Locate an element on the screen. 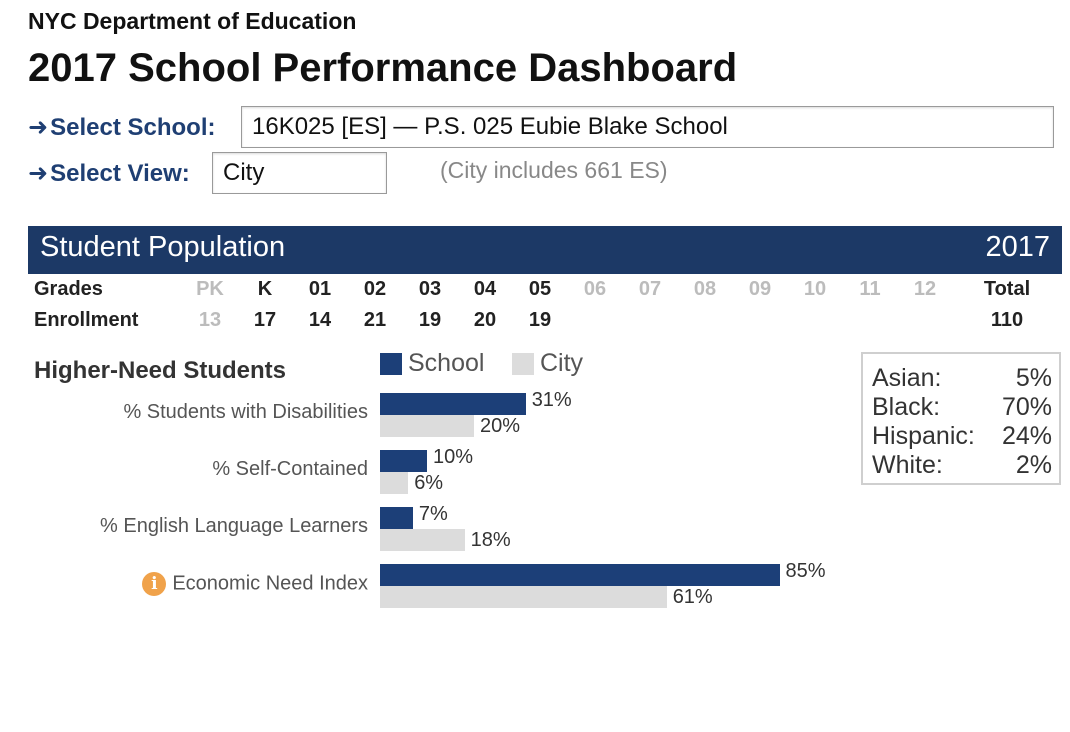 The image size is (1070, 732). enrollment-05: 19 is located at coordinates (540, 320).